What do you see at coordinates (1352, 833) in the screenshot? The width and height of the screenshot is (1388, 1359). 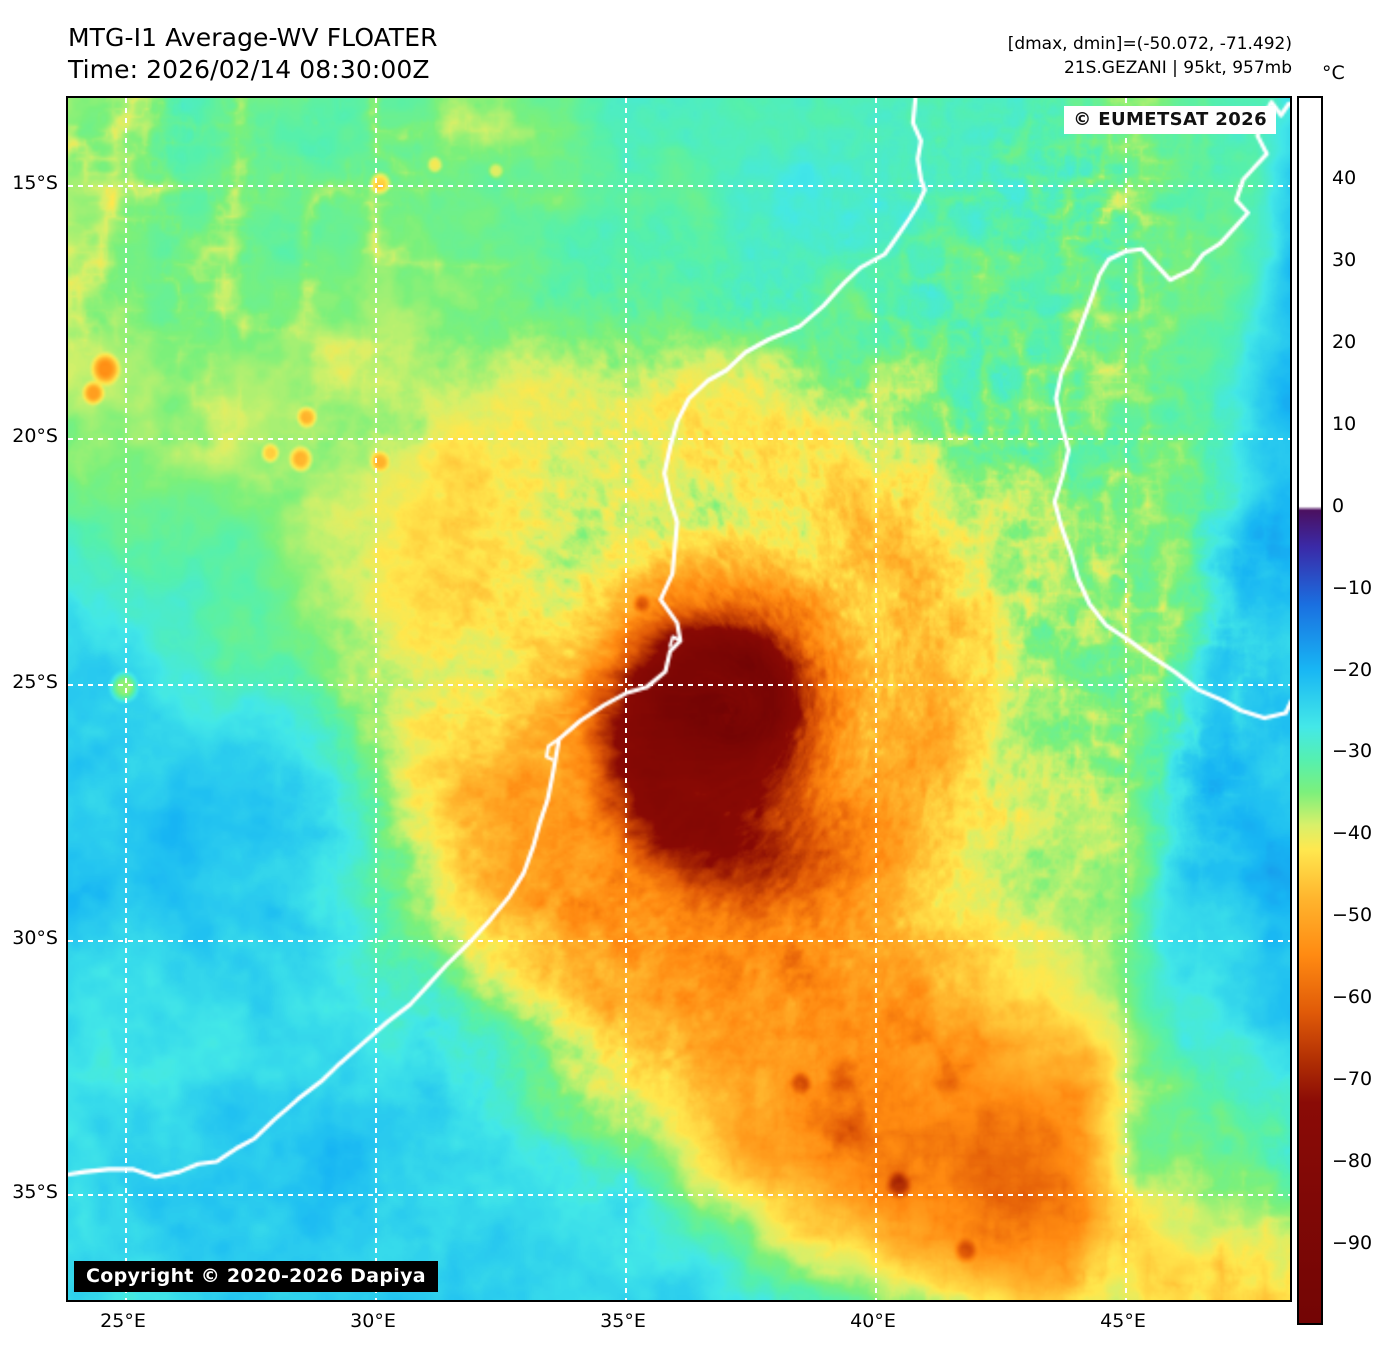 I see `colorbar-tick--40: −40` at bounding box center [1352, 833].